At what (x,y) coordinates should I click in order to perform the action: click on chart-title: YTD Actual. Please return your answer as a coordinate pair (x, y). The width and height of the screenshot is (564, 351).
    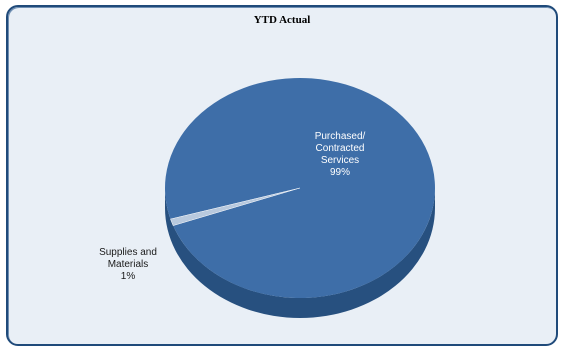
    Looking at the image, I should click on (282, 20).